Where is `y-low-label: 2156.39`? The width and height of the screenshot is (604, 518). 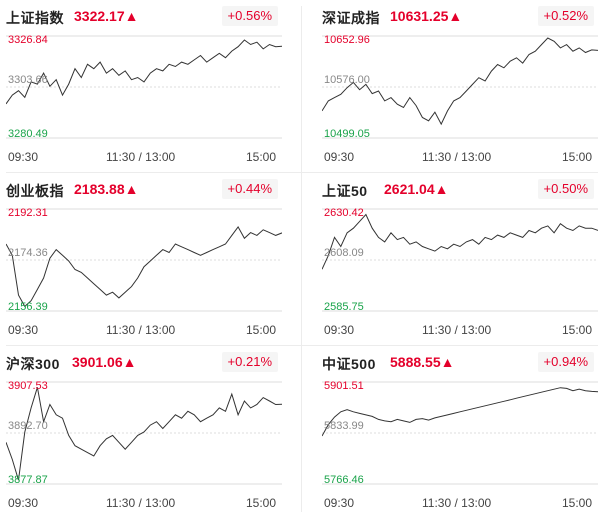 y-low-label: 2156.39 is located at coordinates (28, 307).